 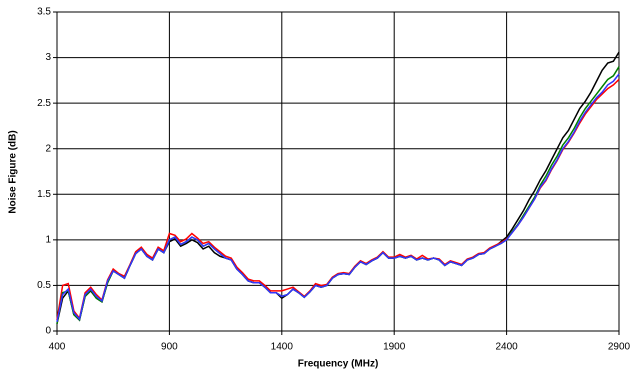 What do you see at coordinates (338, 364) in the screenshot?
I see `x-axis-title: Frequency (MHz)` at bounding box center [338, 364].